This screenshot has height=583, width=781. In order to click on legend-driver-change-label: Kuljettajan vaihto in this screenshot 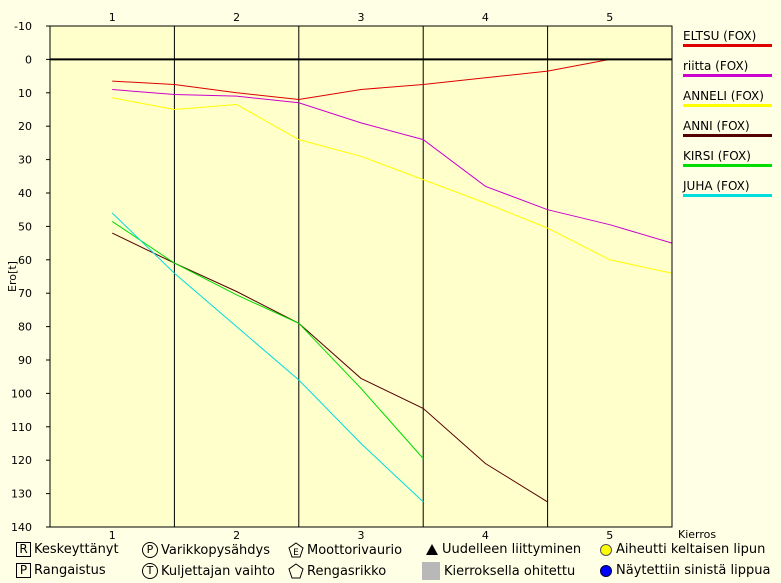, I will do `click(218, 571)`.